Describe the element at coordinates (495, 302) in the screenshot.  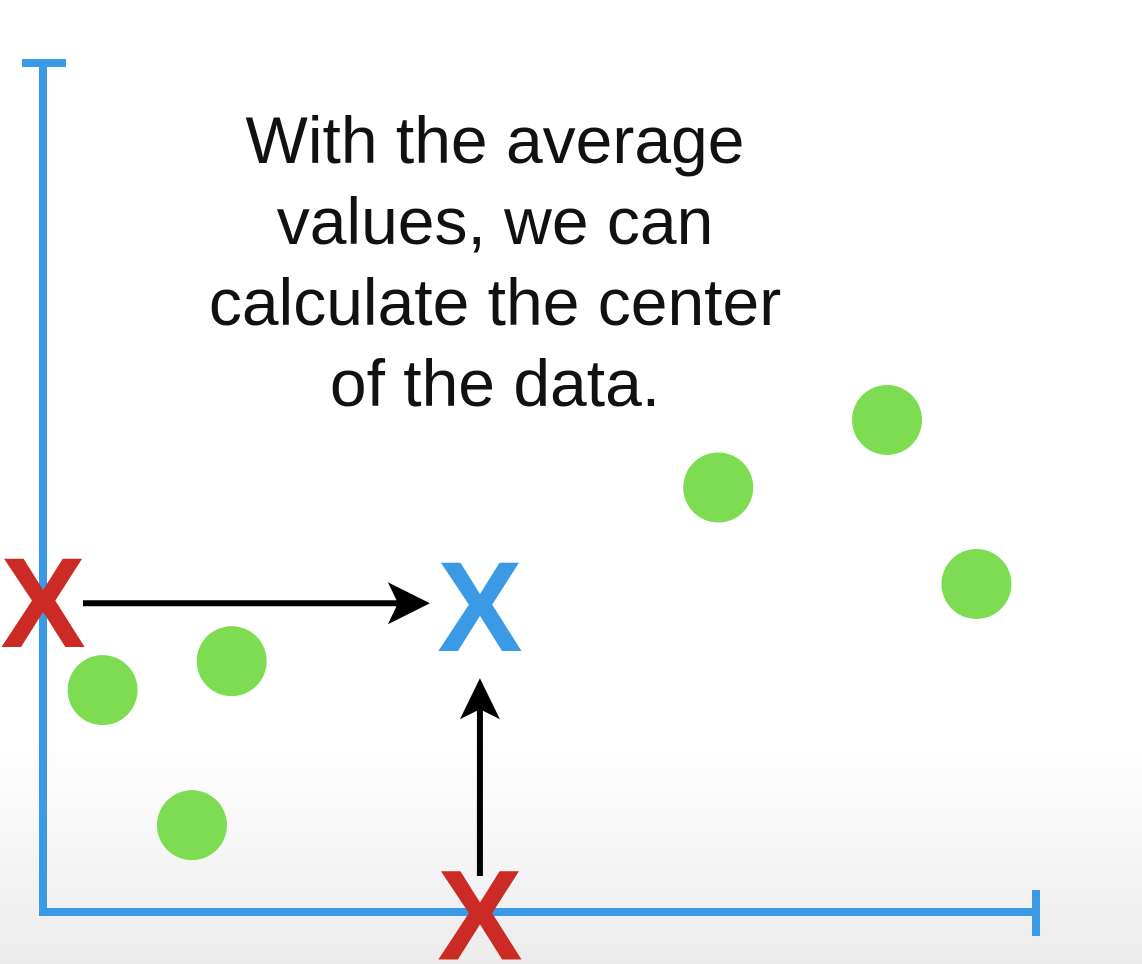
I see `caption-line-3: calculate the center` at that location.